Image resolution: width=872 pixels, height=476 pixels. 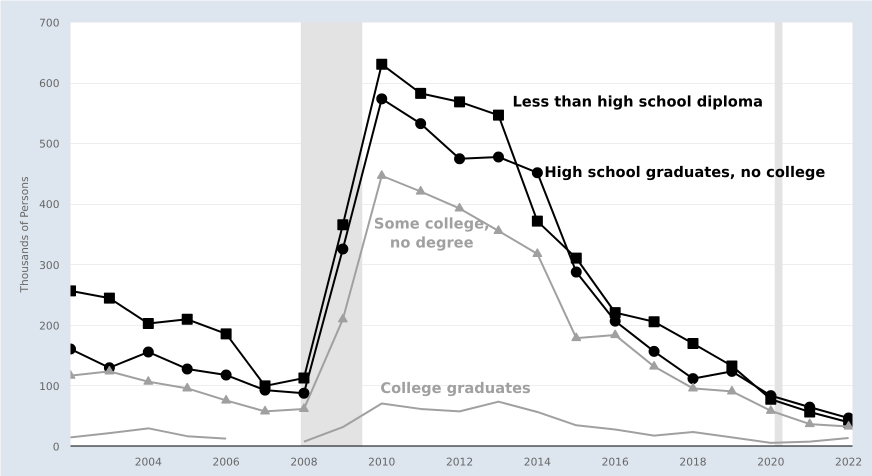 What do you see at coordinates (49, 83) in the screenshot?
I see `y-tick-label: 600` at bounding box center [49, 83].